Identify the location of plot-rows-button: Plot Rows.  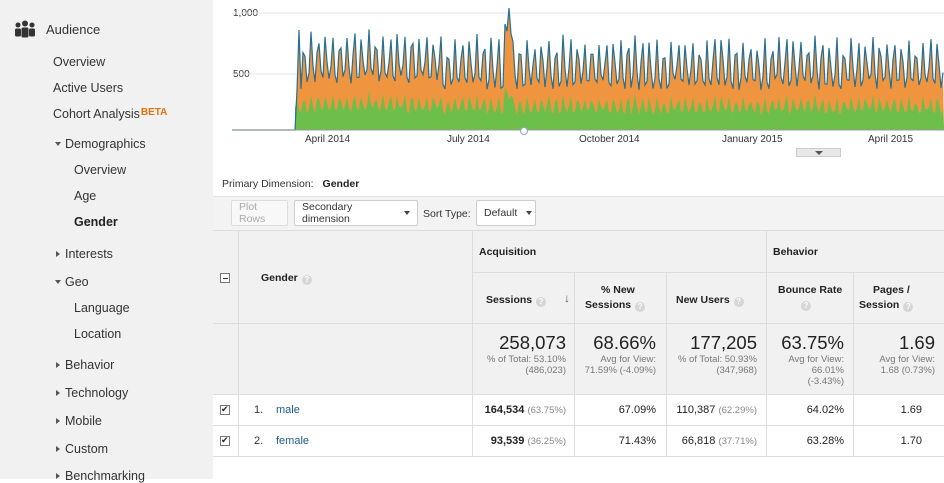
(259, 213).